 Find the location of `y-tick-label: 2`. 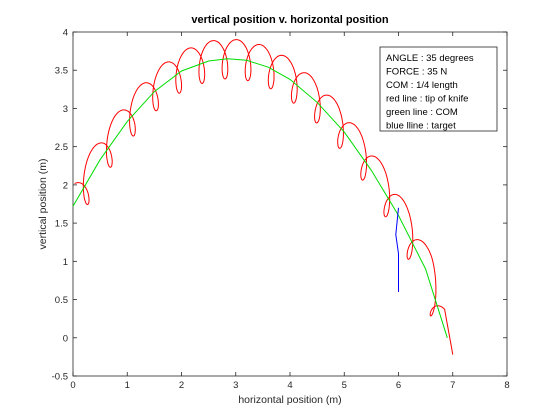

y-tick-label: 2 is located at coordinates (65, 185).